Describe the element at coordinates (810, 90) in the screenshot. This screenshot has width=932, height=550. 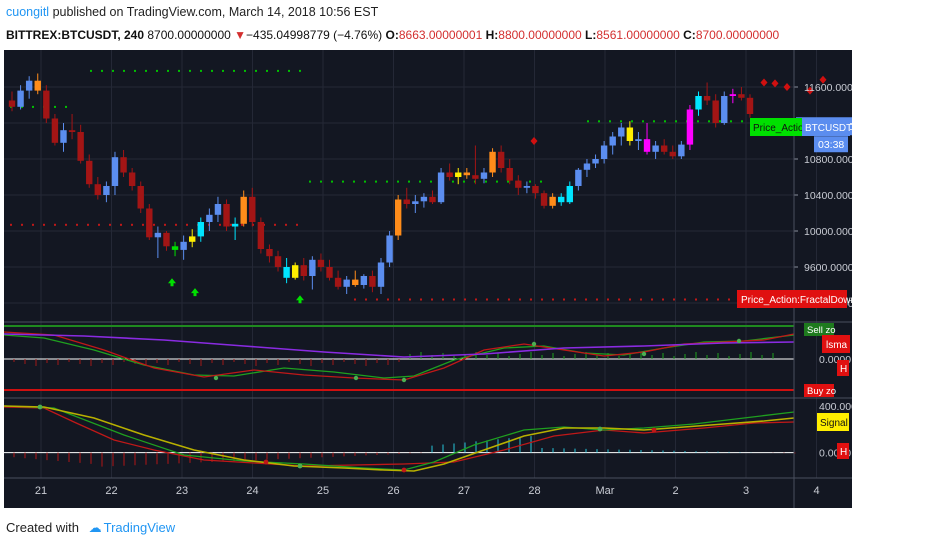
I see `fractal-diamond-icon` at that location.